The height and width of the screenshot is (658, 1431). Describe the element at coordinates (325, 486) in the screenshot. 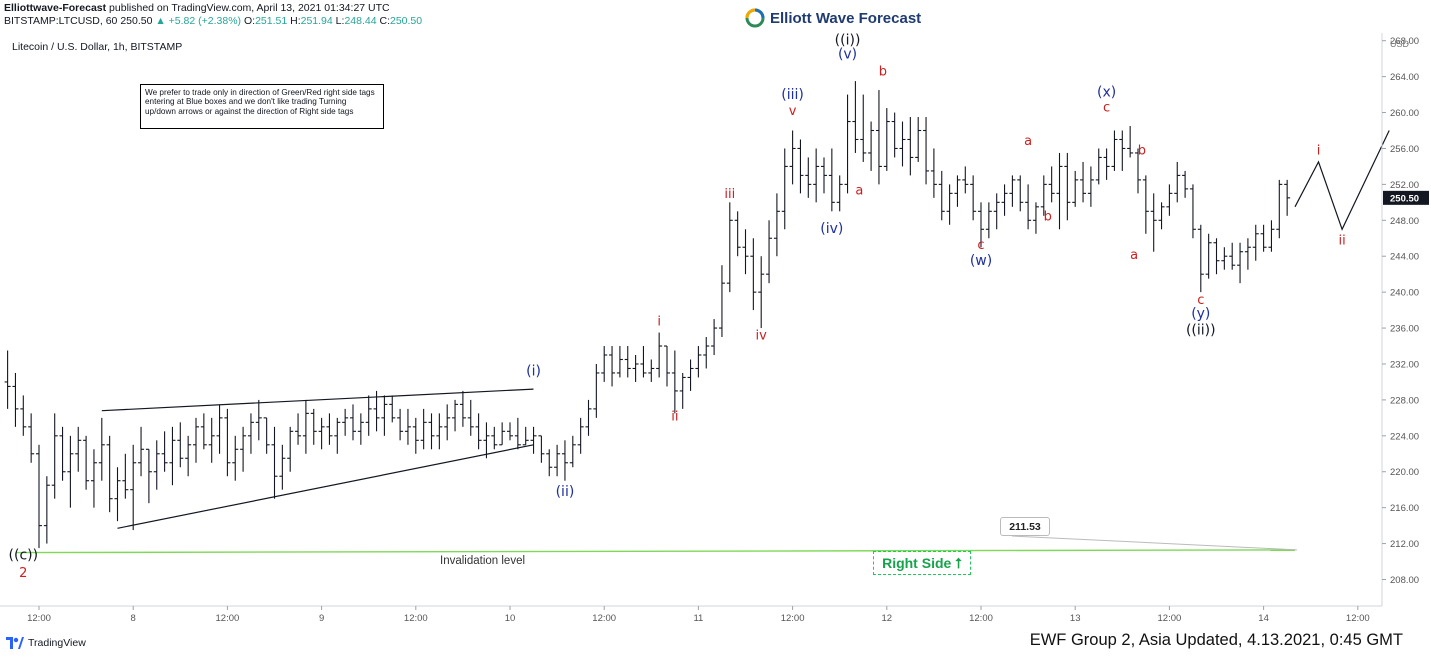

I see `triangle-lower-line` at that location.